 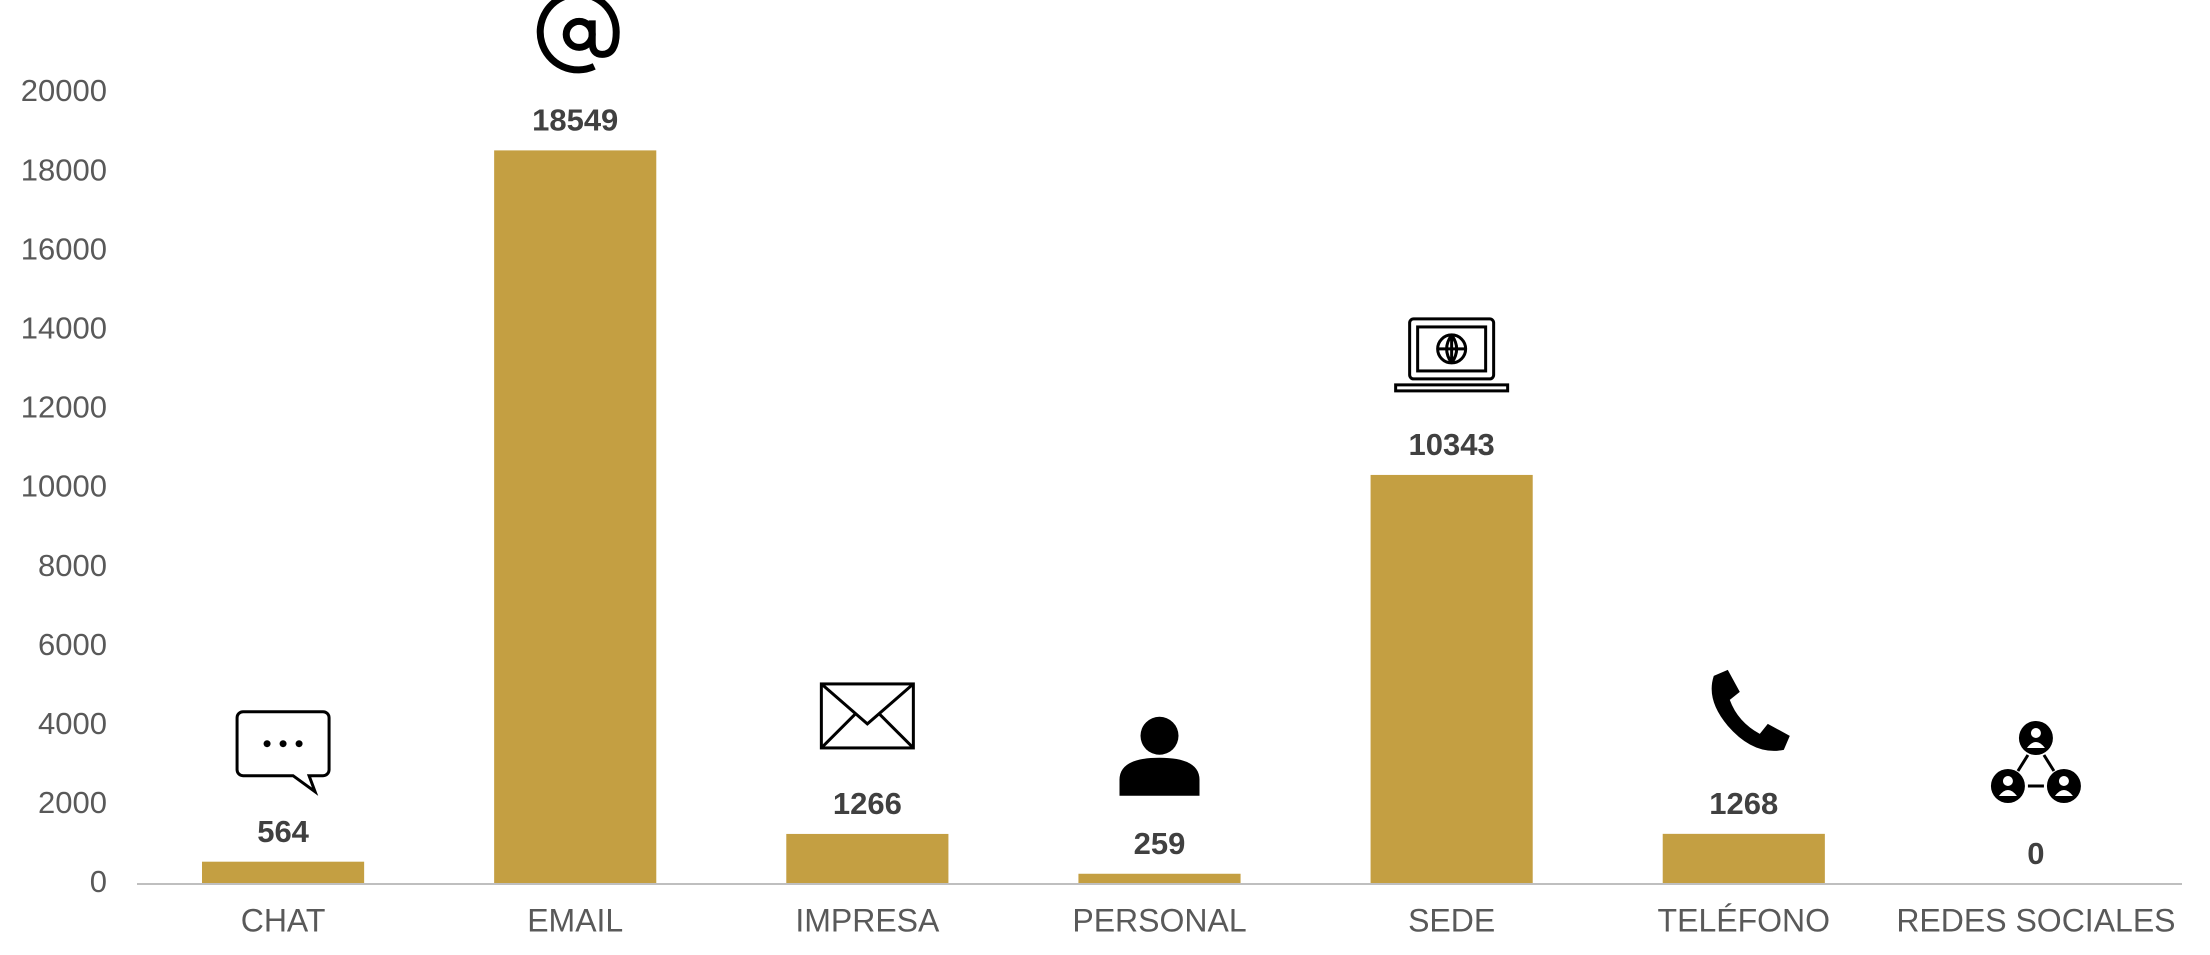 What do you see at coordinates (1451, 920) in the screenshot?
I see `x-tick-label: SEDE` at bounding box center [1451, 920].